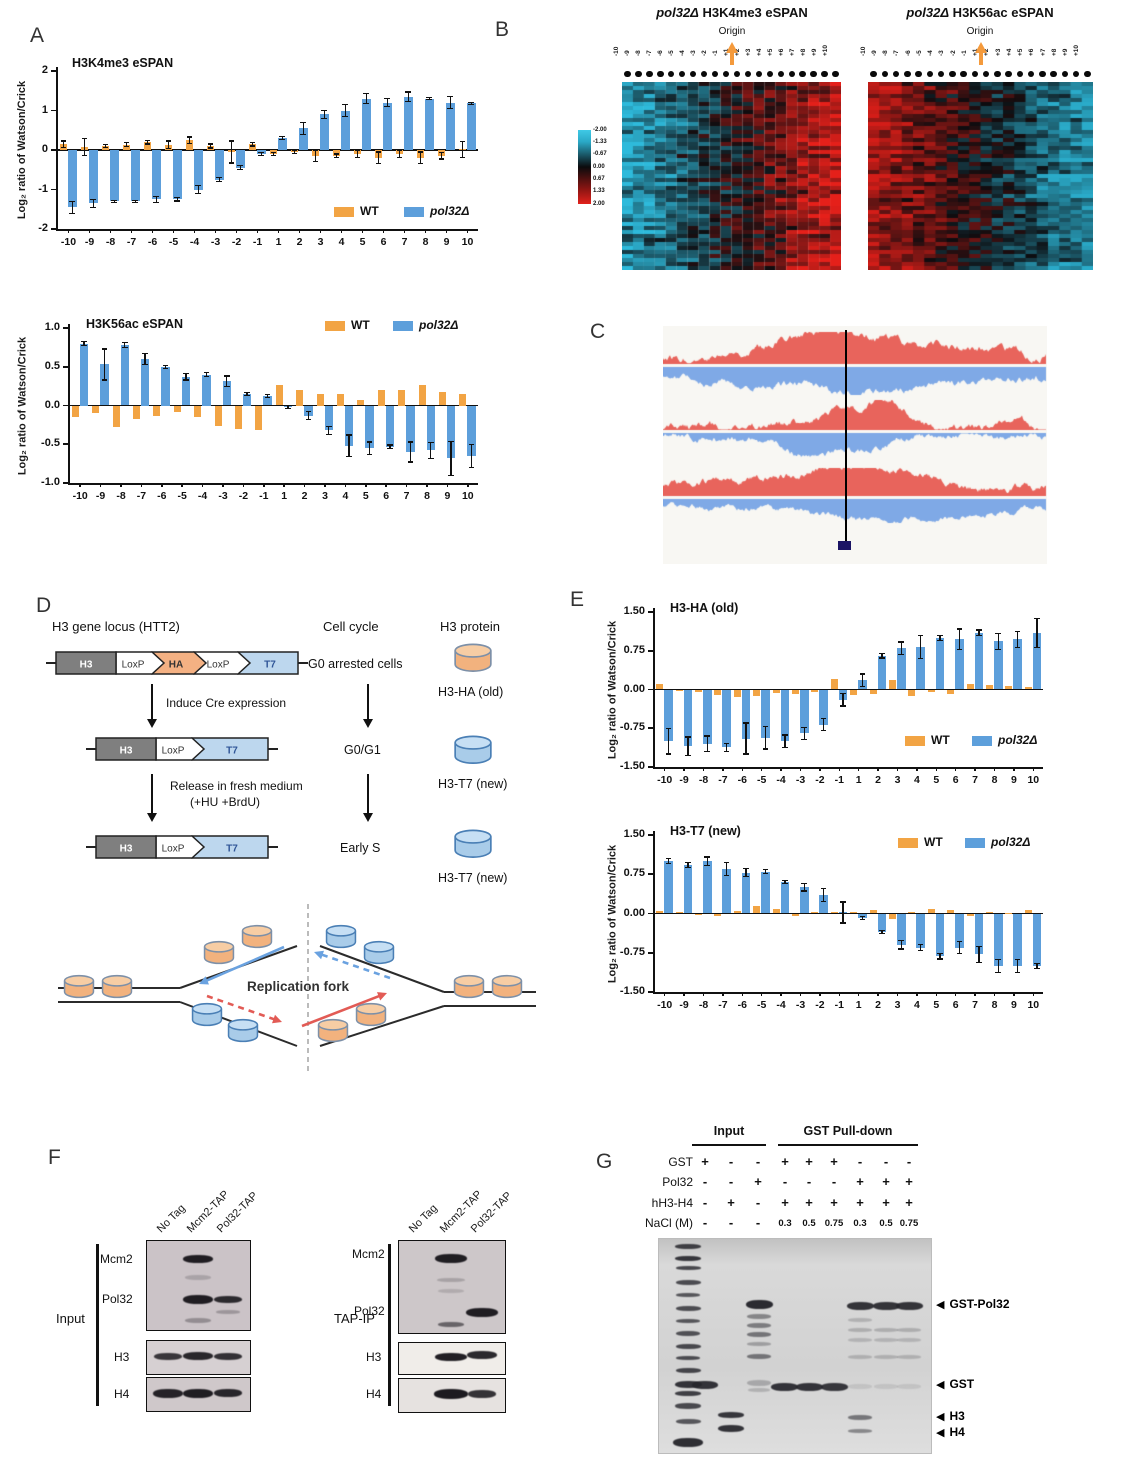  I want to click on x-tick-label-A1-6: -4, so click(194, 242).